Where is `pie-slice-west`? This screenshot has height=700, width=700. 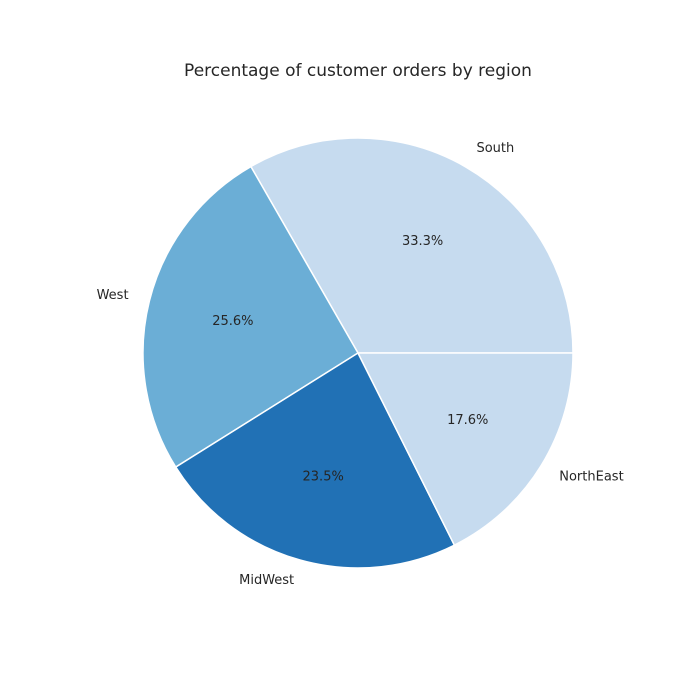
pie-slice-west is located at coordinates (251, 317).